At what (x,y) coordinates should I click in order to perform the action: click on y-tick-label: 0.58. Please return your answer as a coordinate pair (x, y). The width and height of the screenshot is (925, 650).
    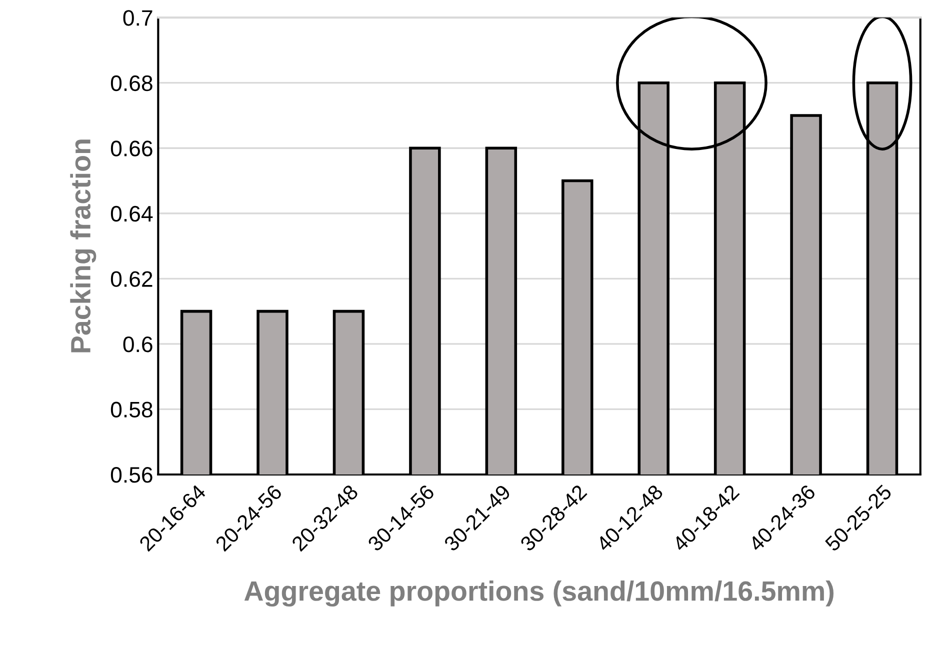
    Looking at the image, I should click on (131, 410).